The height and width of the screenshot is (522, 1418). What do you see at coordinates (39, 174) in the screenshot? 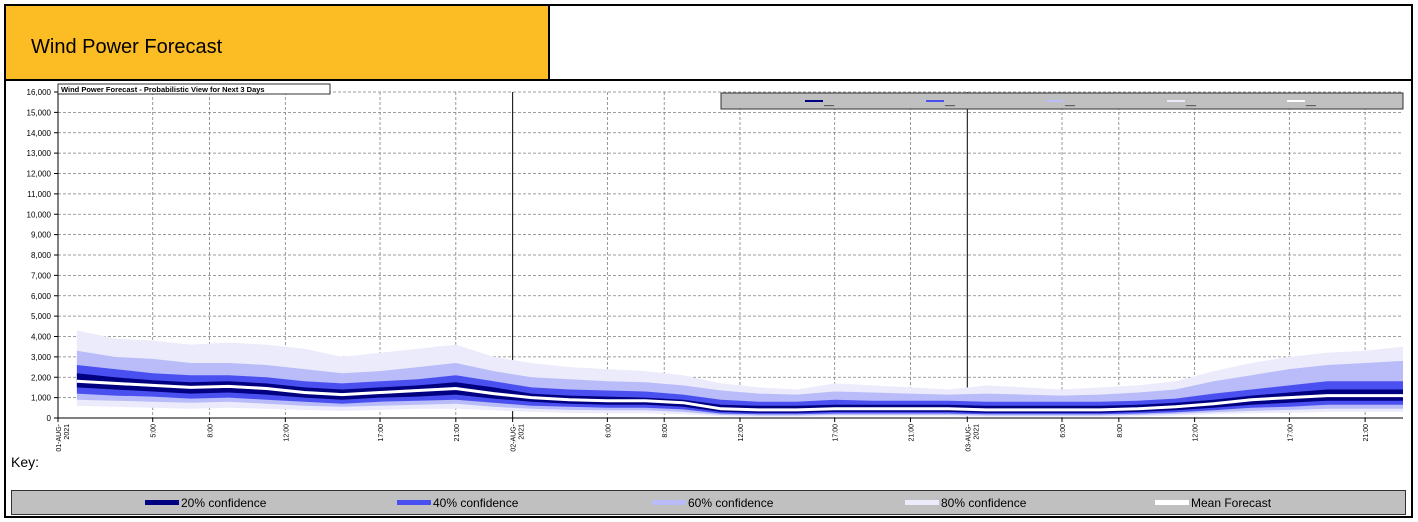
I see `y-tick-label: 12,000` at bounding box center [39, 174].